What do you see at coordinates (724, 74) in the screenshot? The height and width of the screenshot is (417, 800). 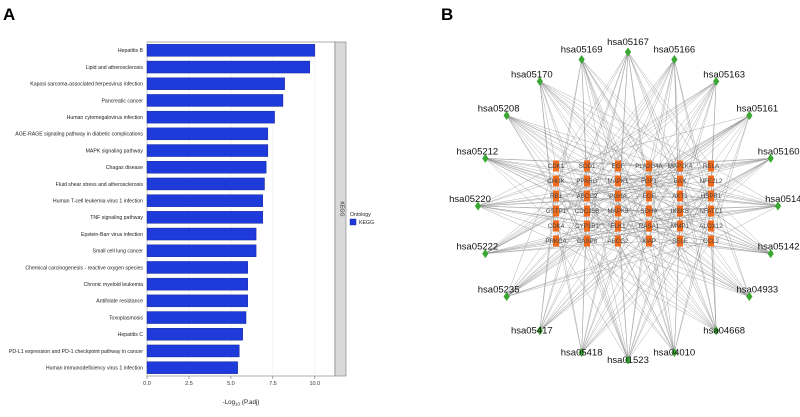 I see `pathway-label: hsa05163` at bounding box center [724, 74].